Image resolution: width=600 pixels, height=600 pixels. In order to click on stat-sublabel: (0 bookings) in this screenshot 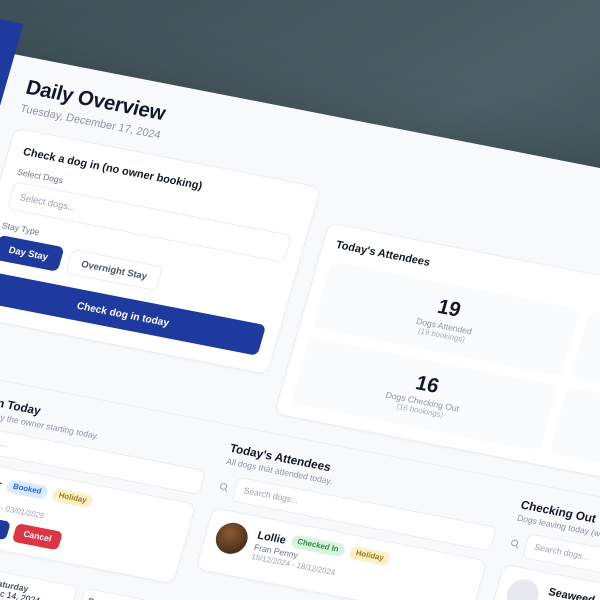, I will do `click(580, 461)`.